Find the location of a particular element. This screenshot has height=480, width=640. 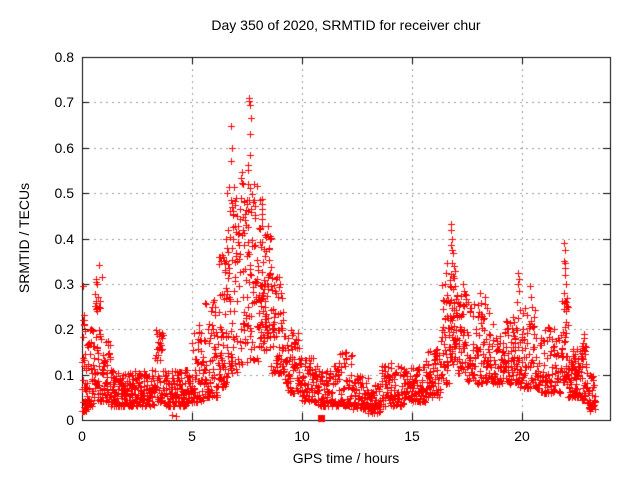

y-tick-label: 0.4 is located at coordinates (64, 239).